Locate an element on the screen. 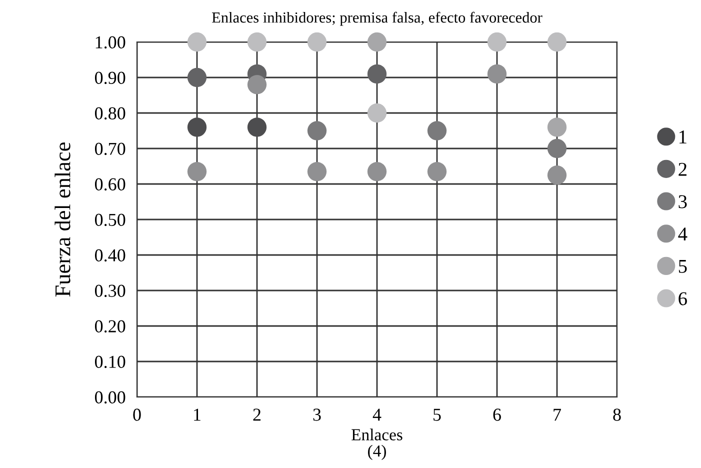 Image resolution: width=701 pixels, height=468 pixels. legend-label: 6 is located at coordinates (682, 299).